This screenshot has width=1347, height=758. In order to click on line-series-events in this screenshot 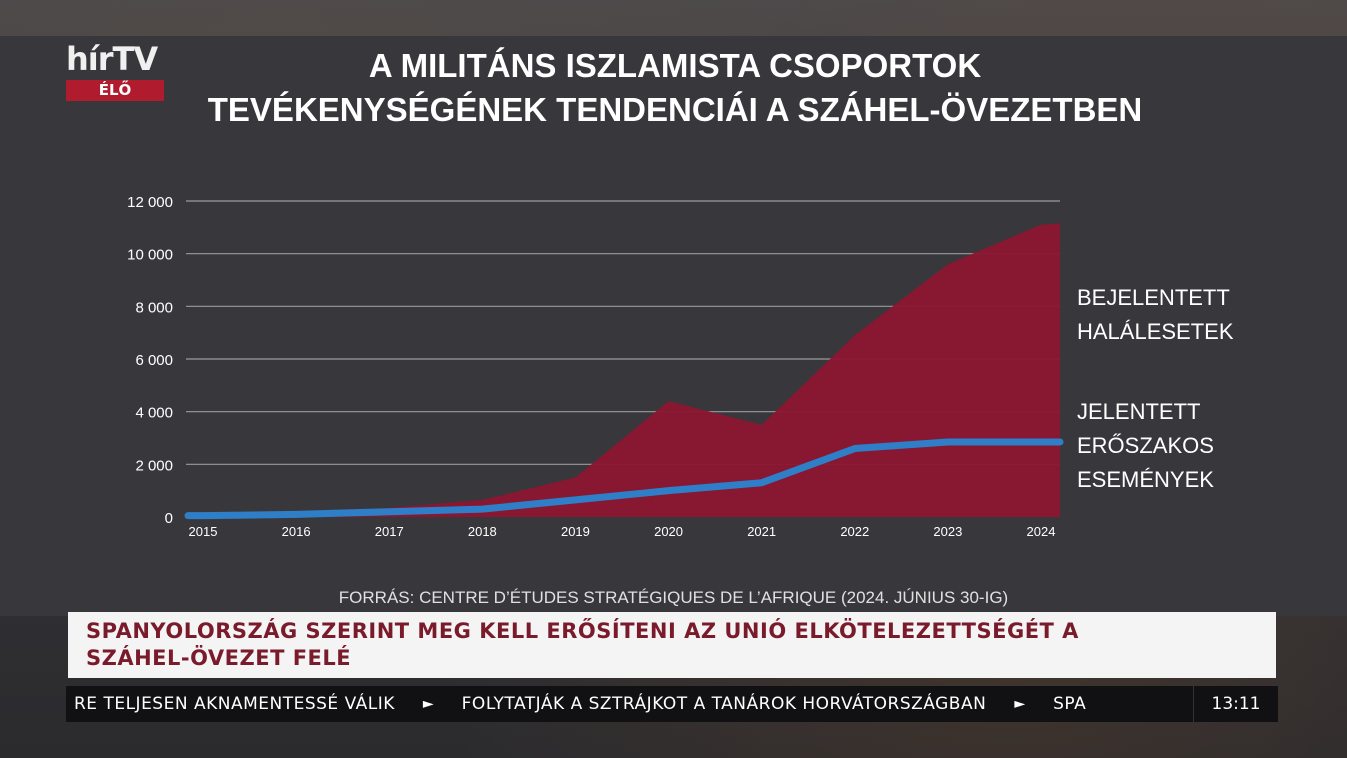, I will do `click(624, 479)`.